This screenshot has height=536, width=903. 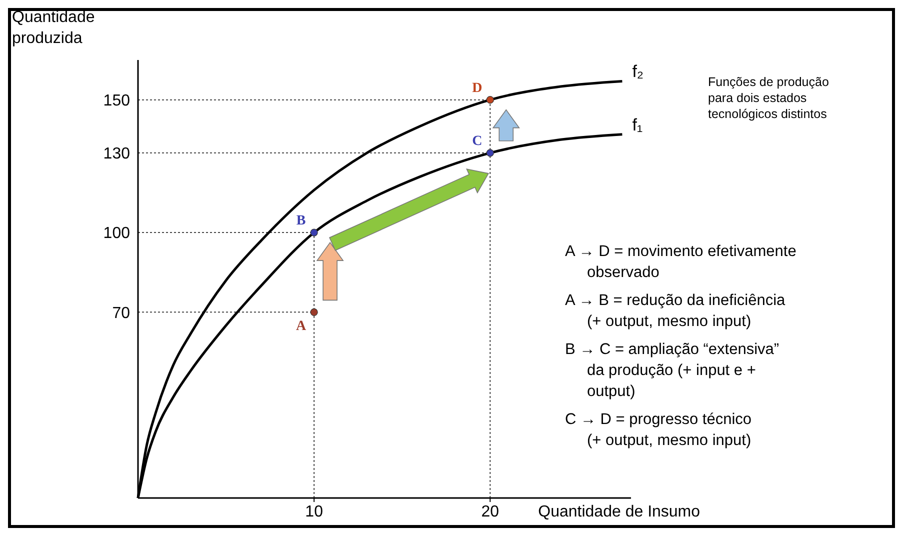 I want to click on annotation: A → B = redução da ineficiência (+ output, mesmo input), so click(x=675, y=311).